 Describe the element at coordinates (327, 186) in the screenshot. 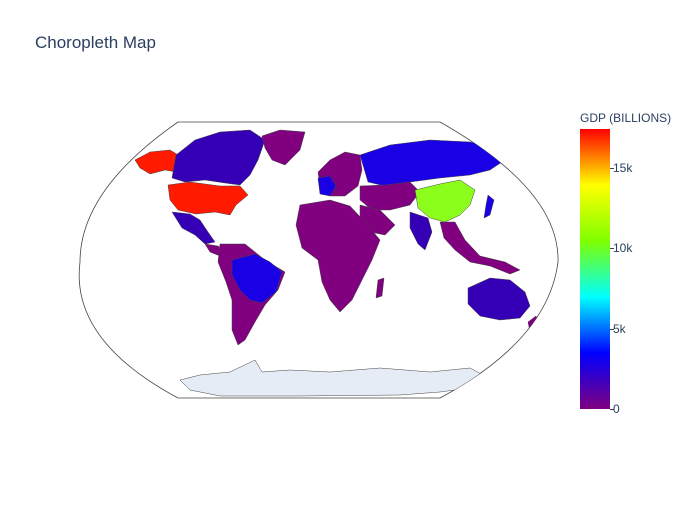

I see `region-western-europe` at that location.